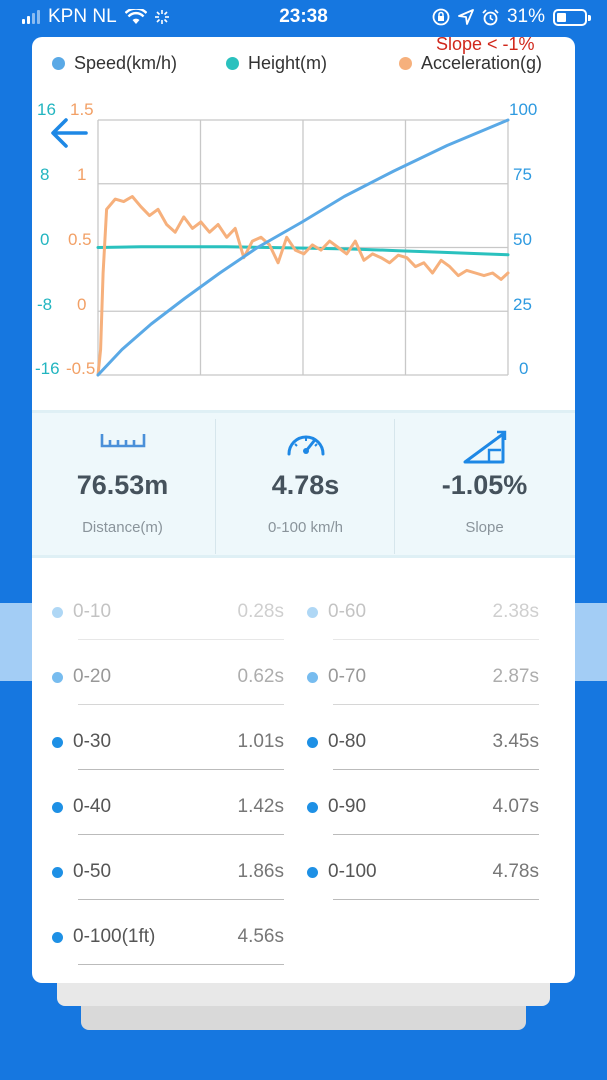  I want to click on speed-tick: 100, so click(523, 109).